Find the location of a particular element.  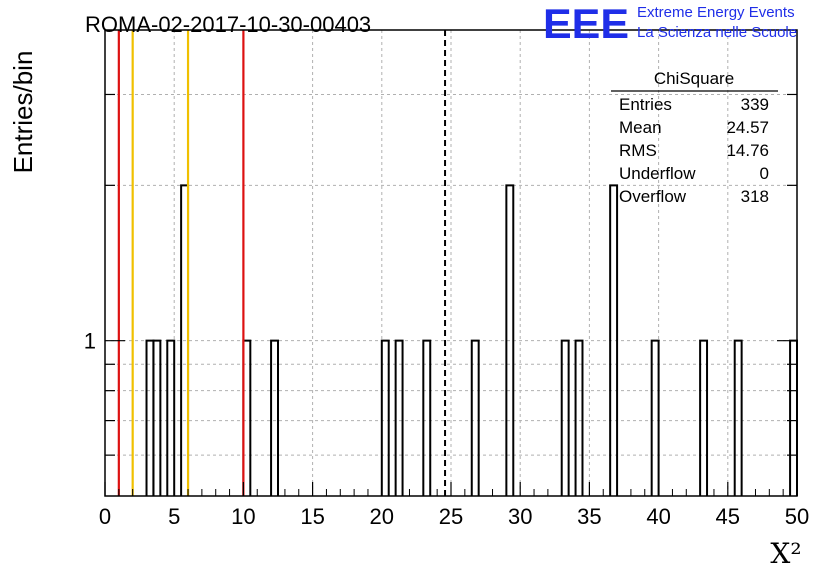

stats-label: Entries is located at coordinates (645, 104).